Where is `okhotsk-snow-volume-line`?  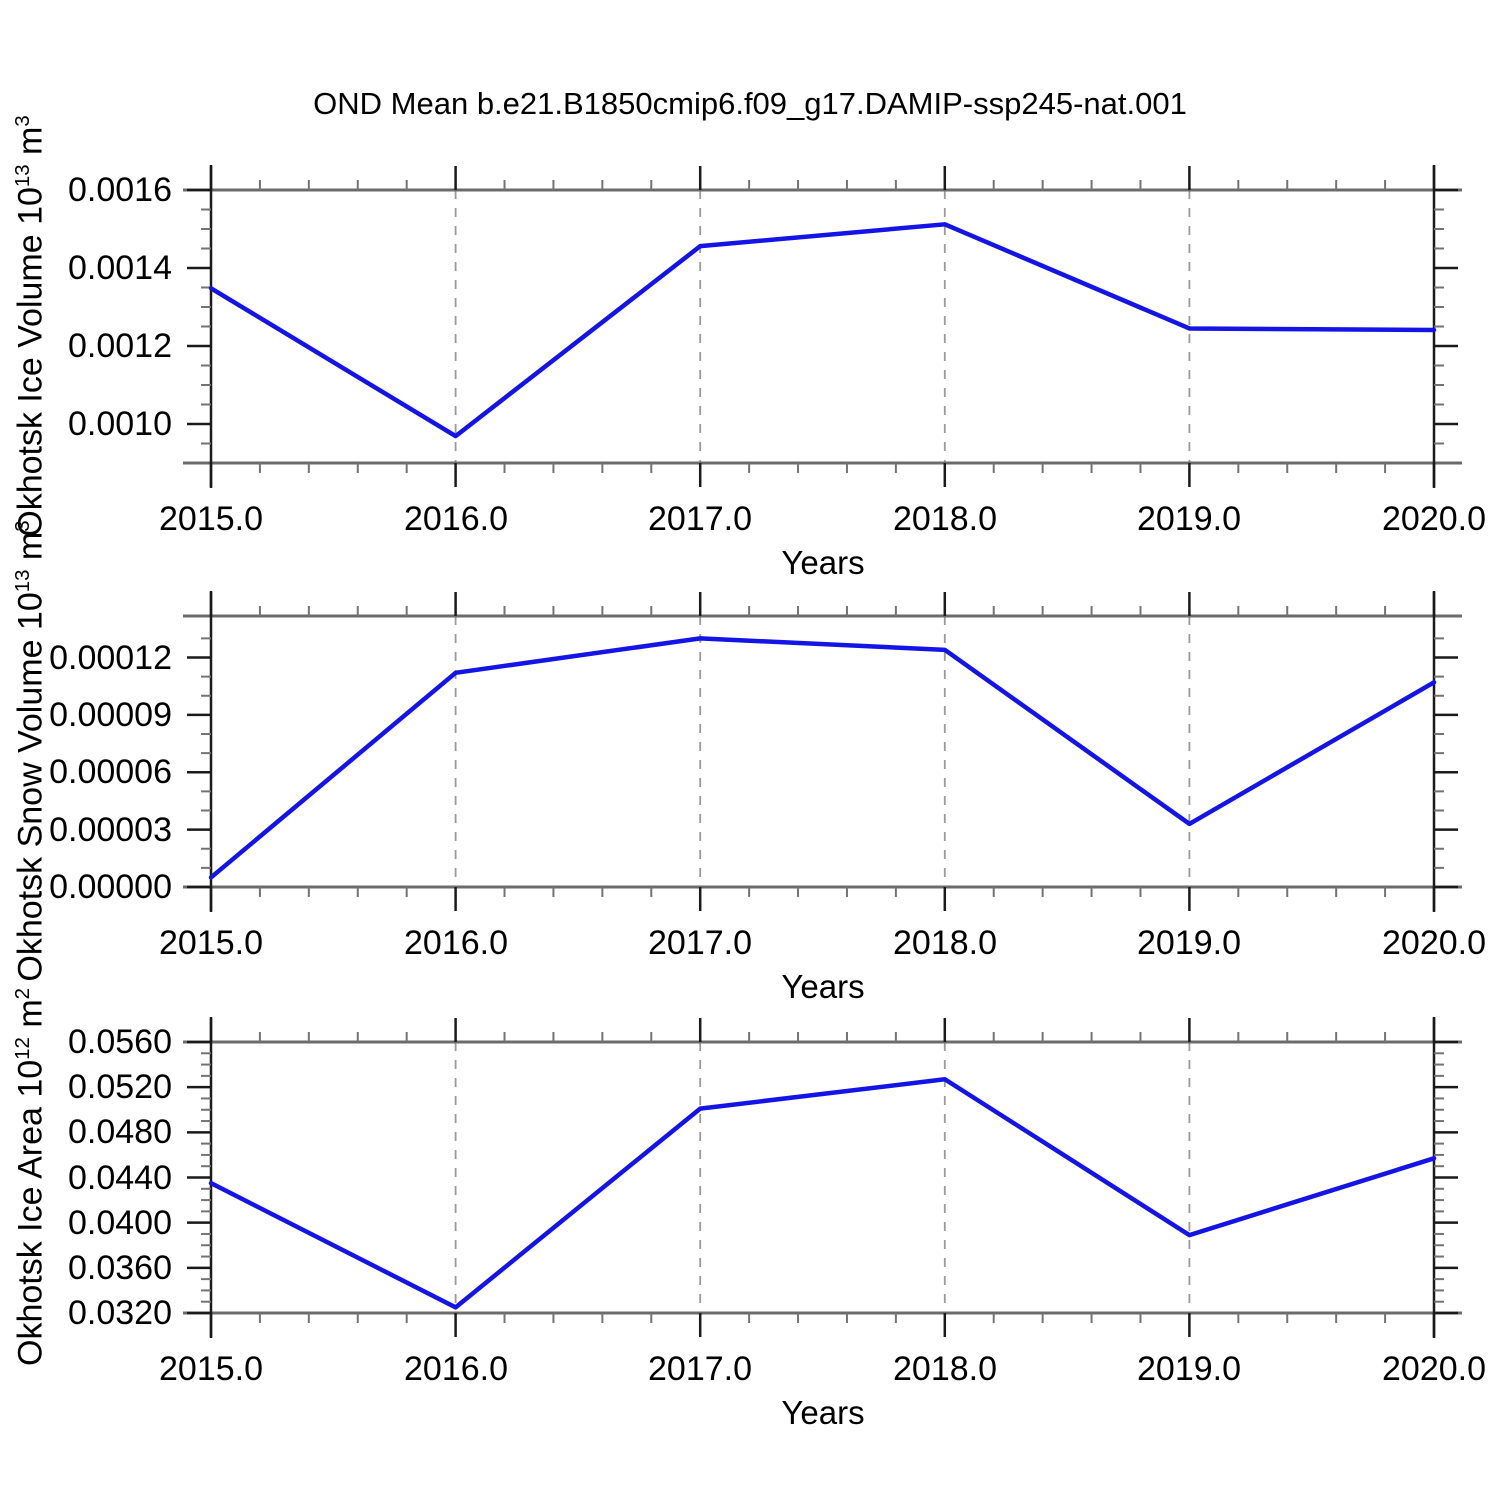 okhotsk-snow-volume-line is located at coordinates (822, 758).